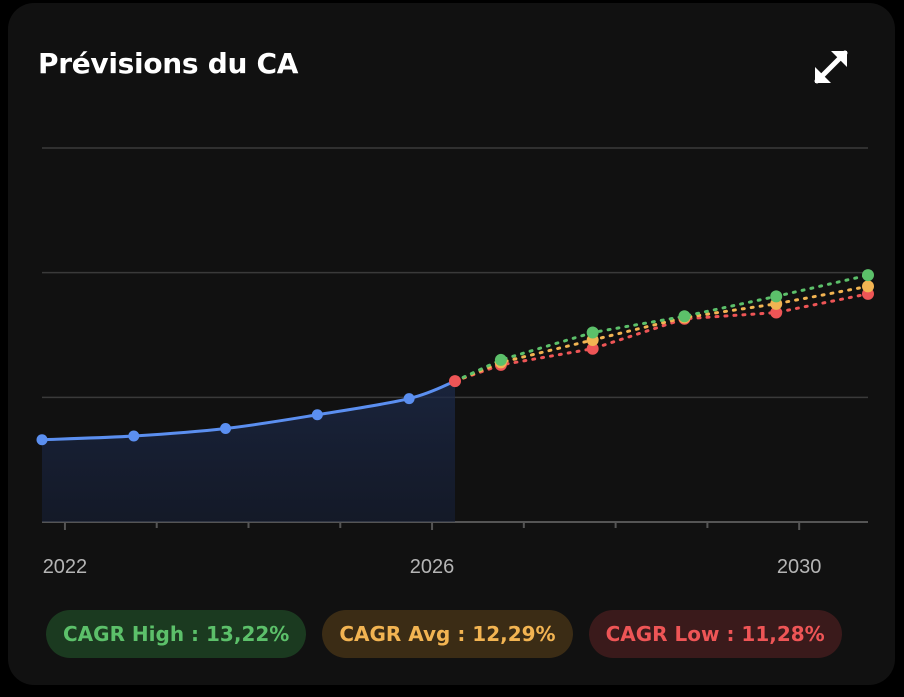 This screenshot has width=904, height=697. I want to click on cagr-low-badge: CAGR Low : 11,28%, so click(715, 634).